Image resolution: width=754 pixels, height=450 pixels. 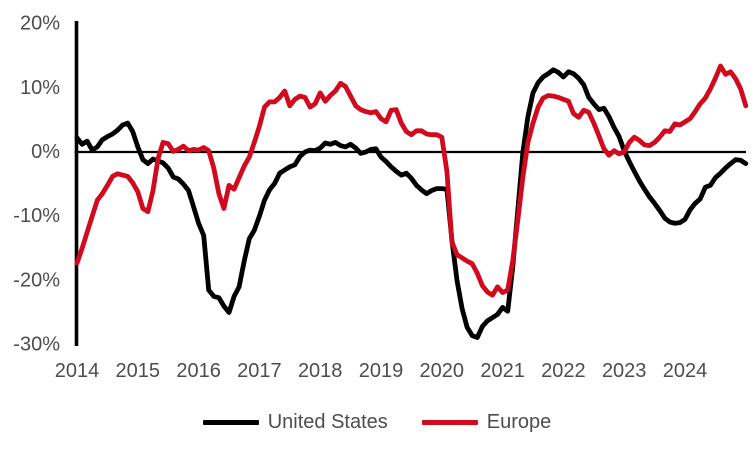 I want to click on legend: United States Europe, so click(x=377, y=422).